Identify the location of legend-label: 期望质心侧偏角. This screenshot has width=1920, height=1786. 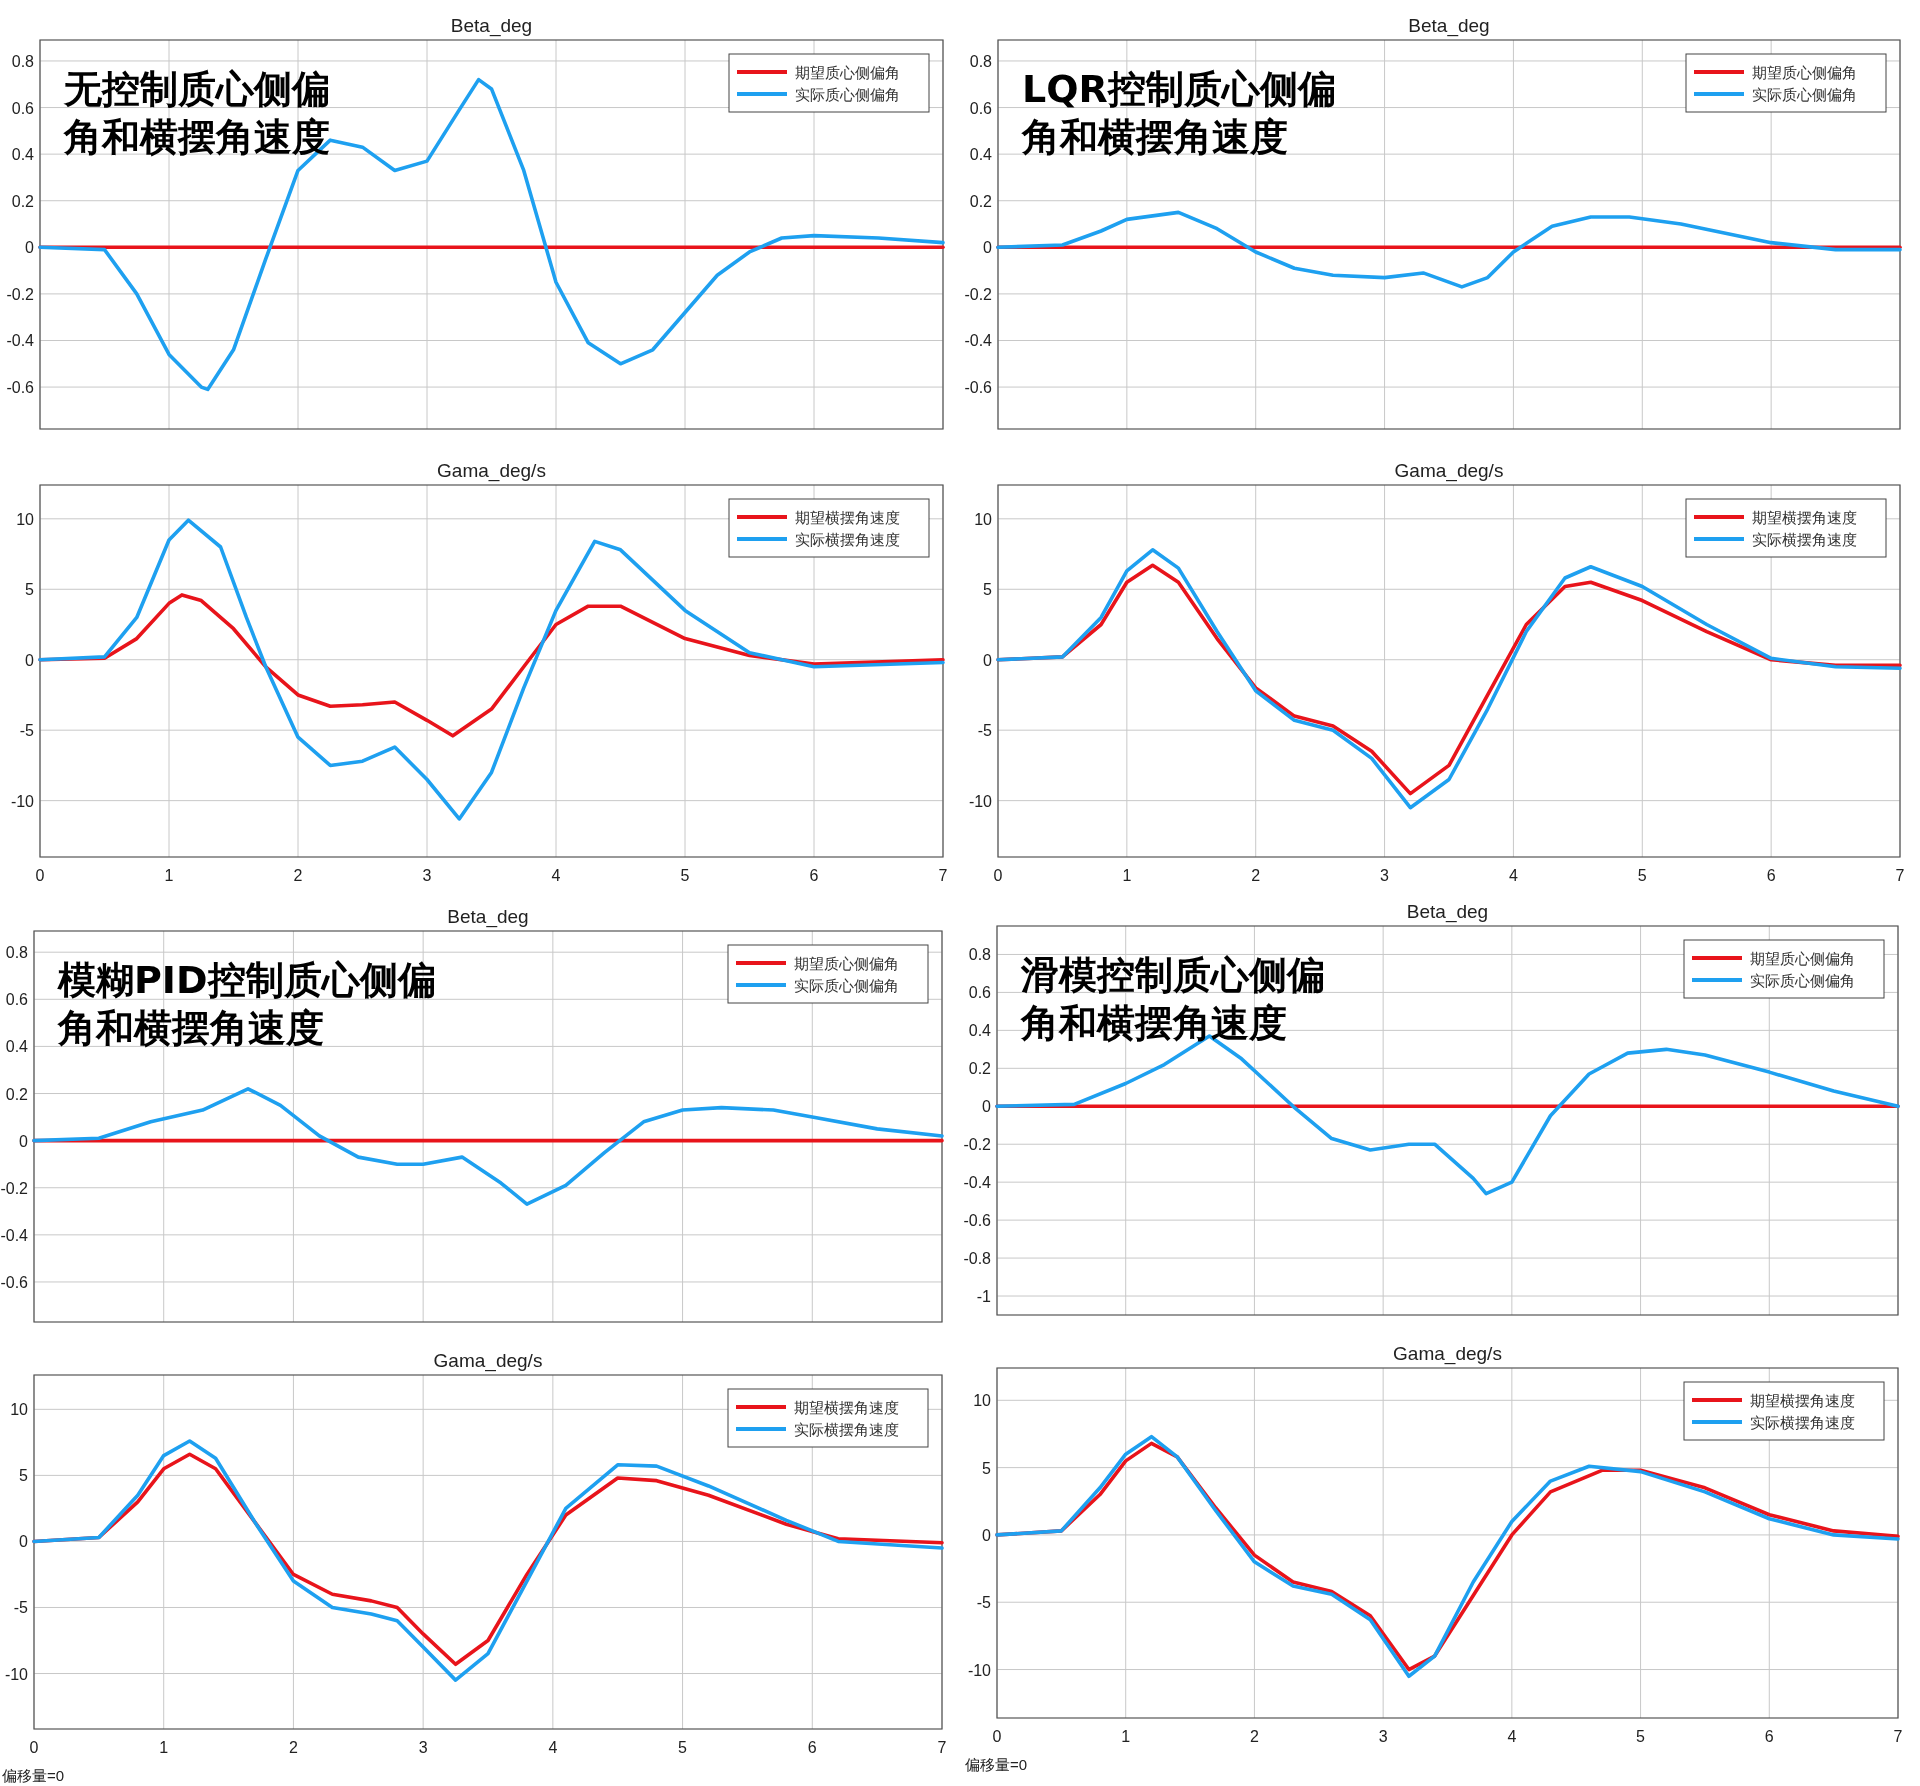
(846, 964).